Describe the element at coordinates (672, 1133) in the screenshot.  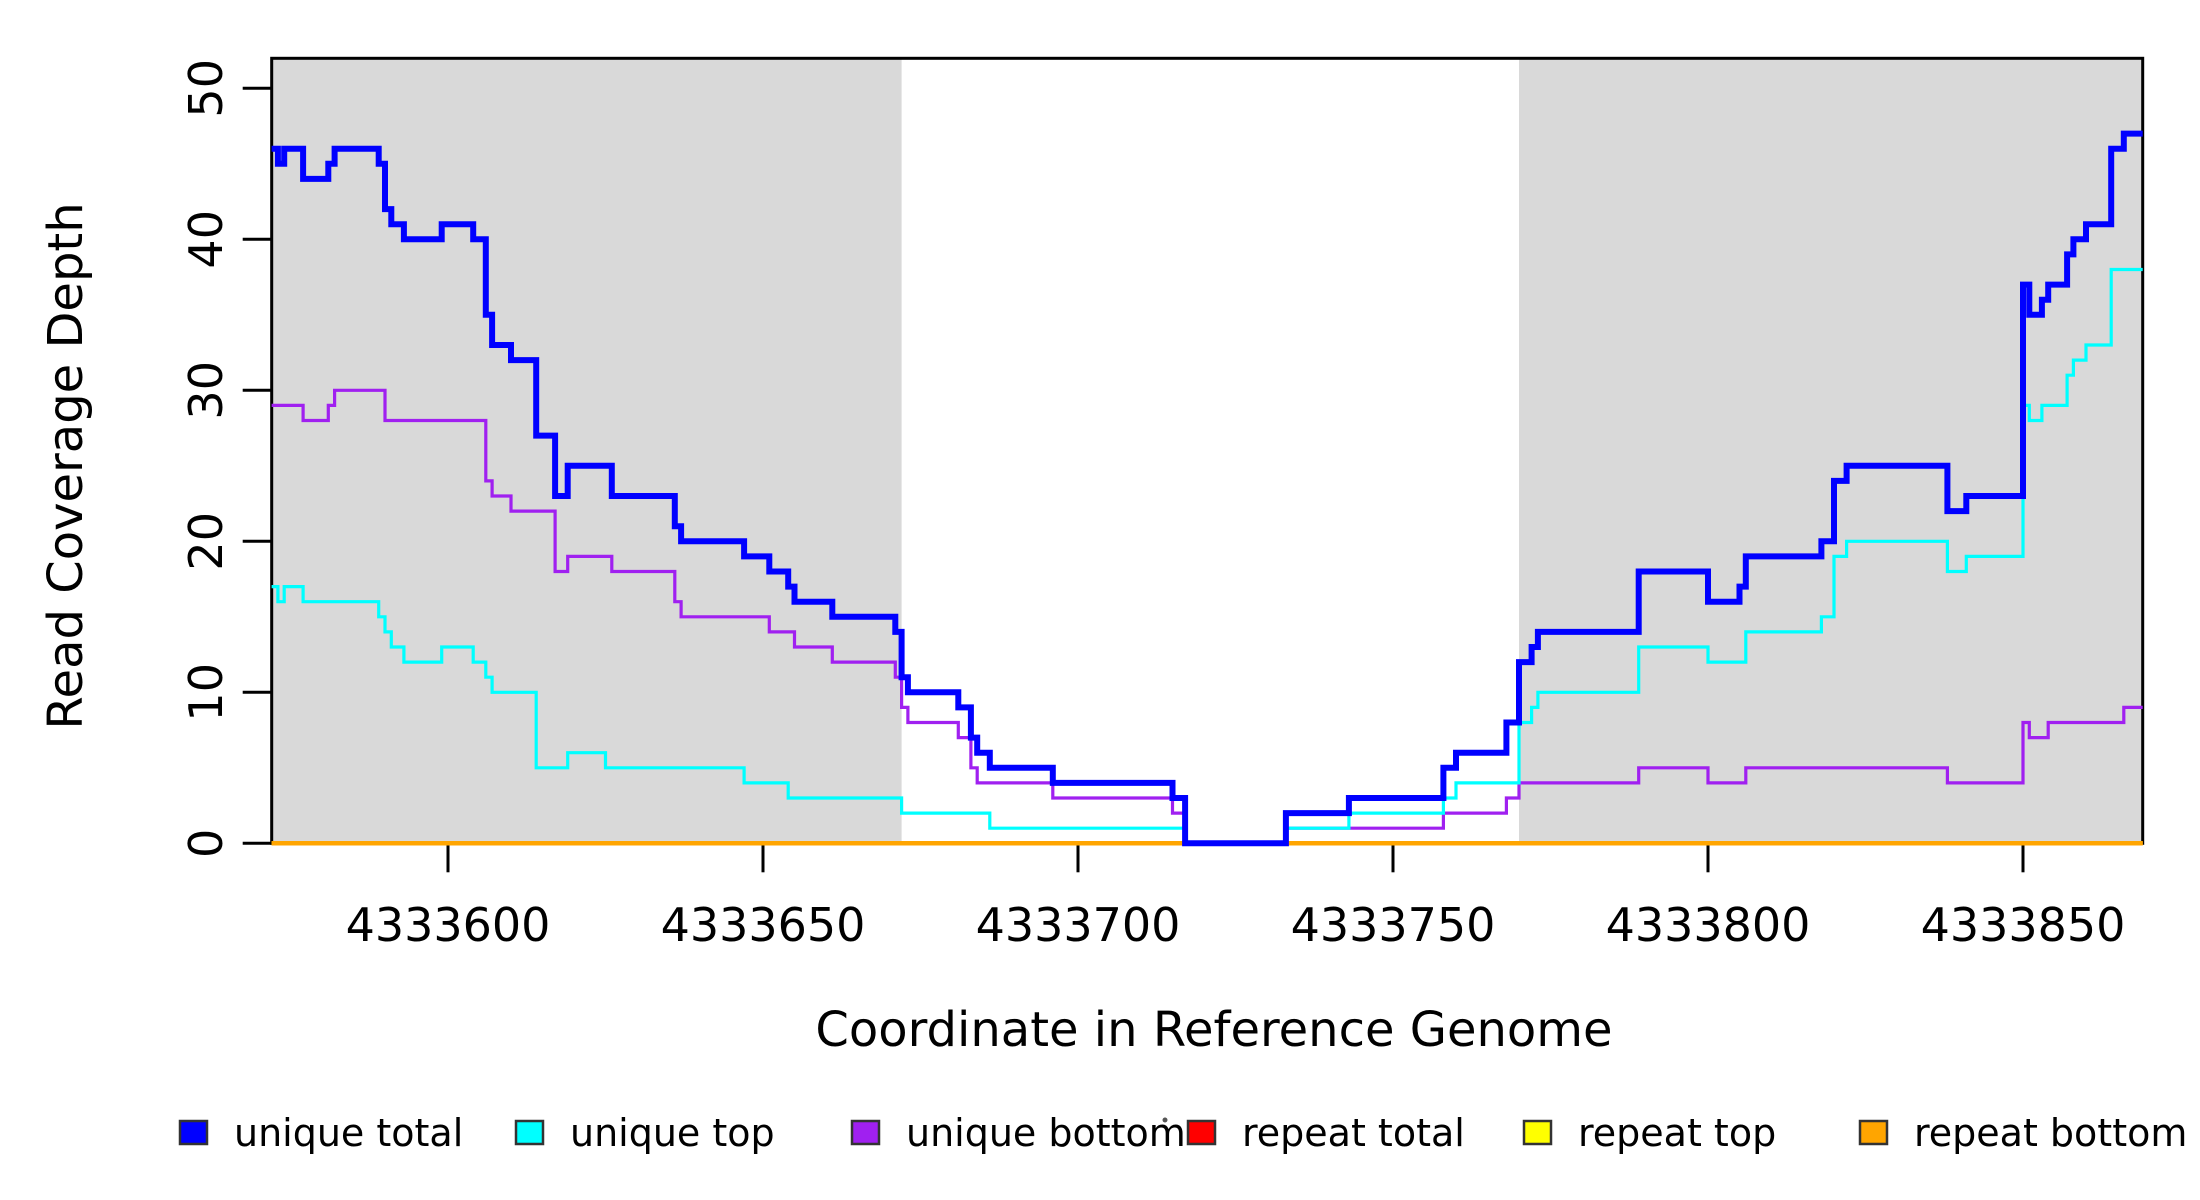
I see `legend-label: unique top` at that location.